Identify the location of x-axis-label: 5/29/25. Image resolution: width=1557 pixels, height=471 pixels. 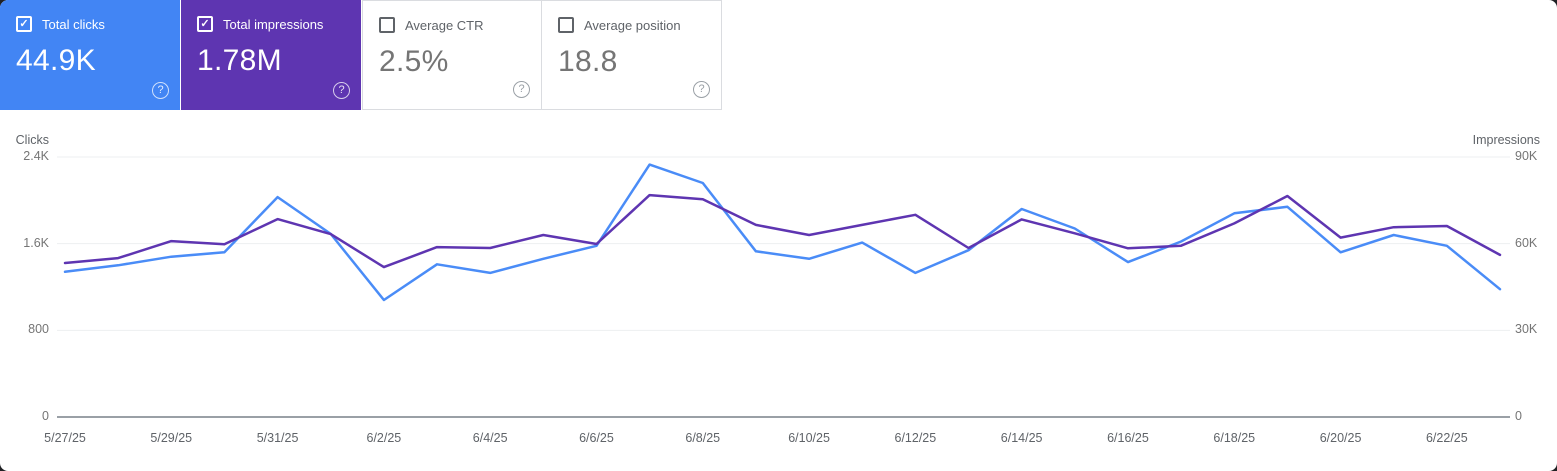
(171, 438).